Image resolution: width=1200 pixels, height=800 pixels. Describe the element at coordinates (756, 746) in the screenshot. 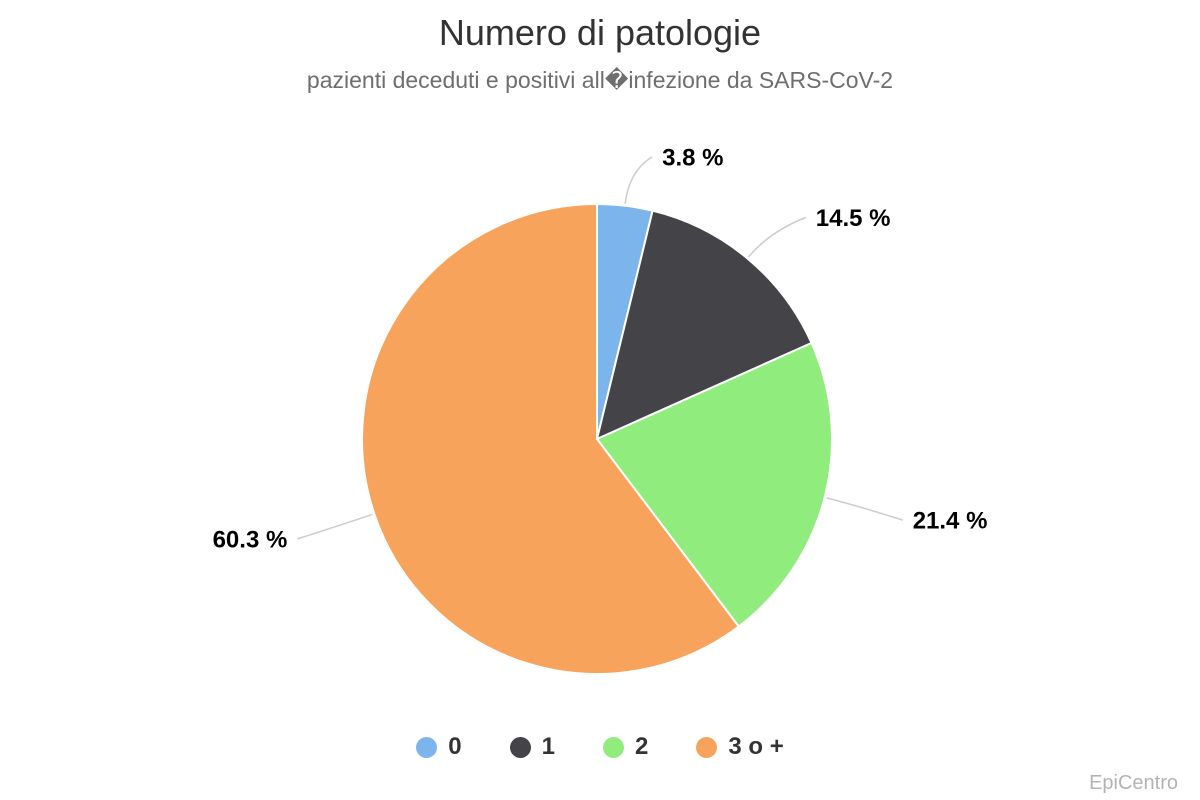

I see `legend-label-3: 3 o +` at that location.